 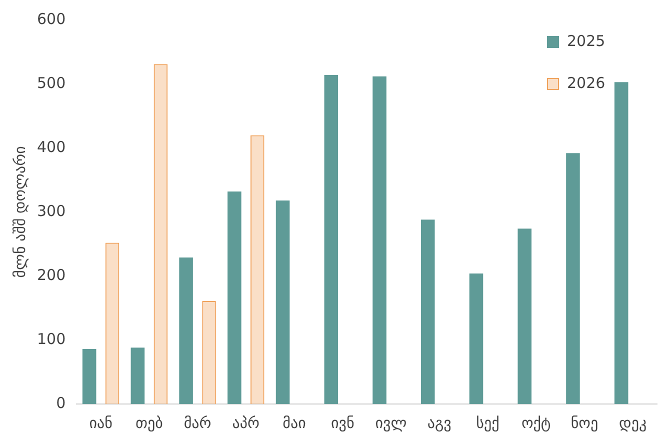 What do you see at coordinates (536, 423) in the screenshot?
I see `x-tick-label: ოქტ` at bounding box center [536, 423].